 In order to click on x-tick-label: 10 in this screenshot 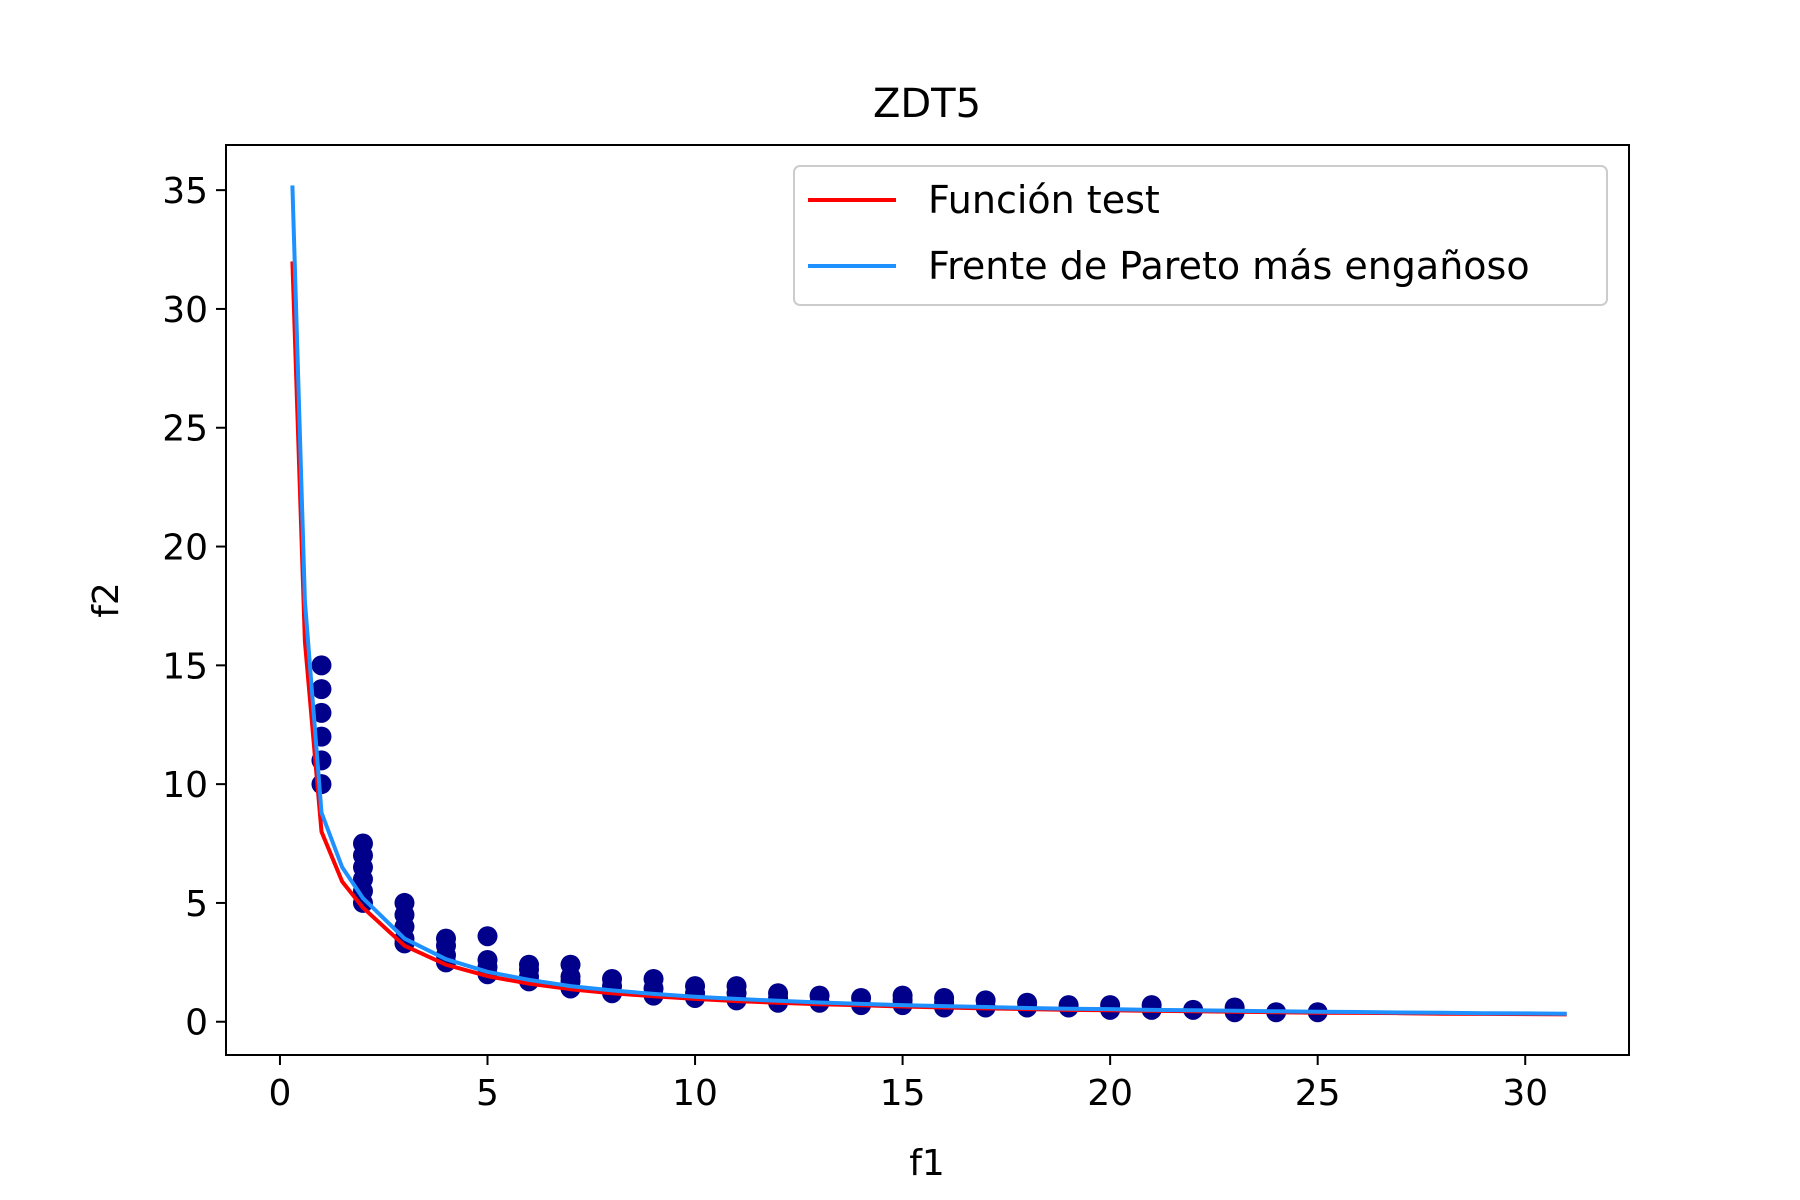, I will do `click(695, 1093)`.